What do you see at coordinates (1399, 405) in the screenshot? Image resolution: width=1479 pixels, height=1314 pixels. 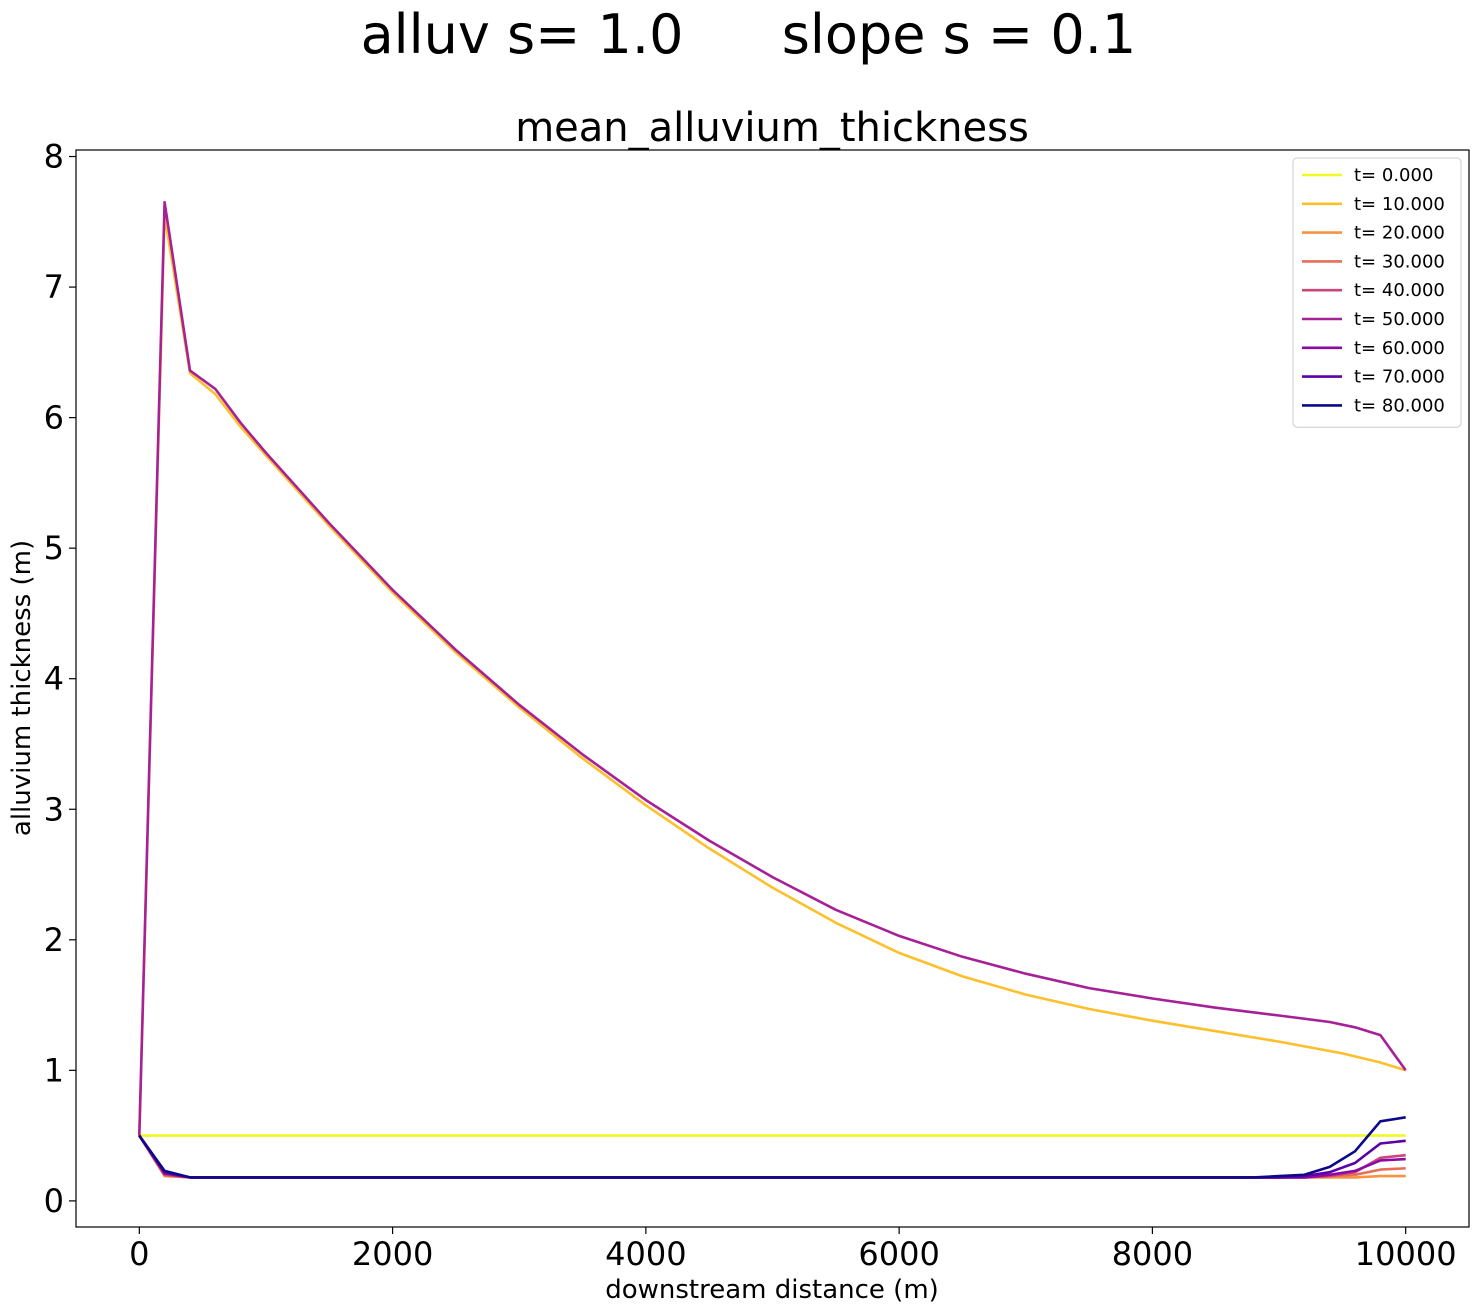 I see `legend-label-8: t= 80.000` at bounding box center [1399, 405].